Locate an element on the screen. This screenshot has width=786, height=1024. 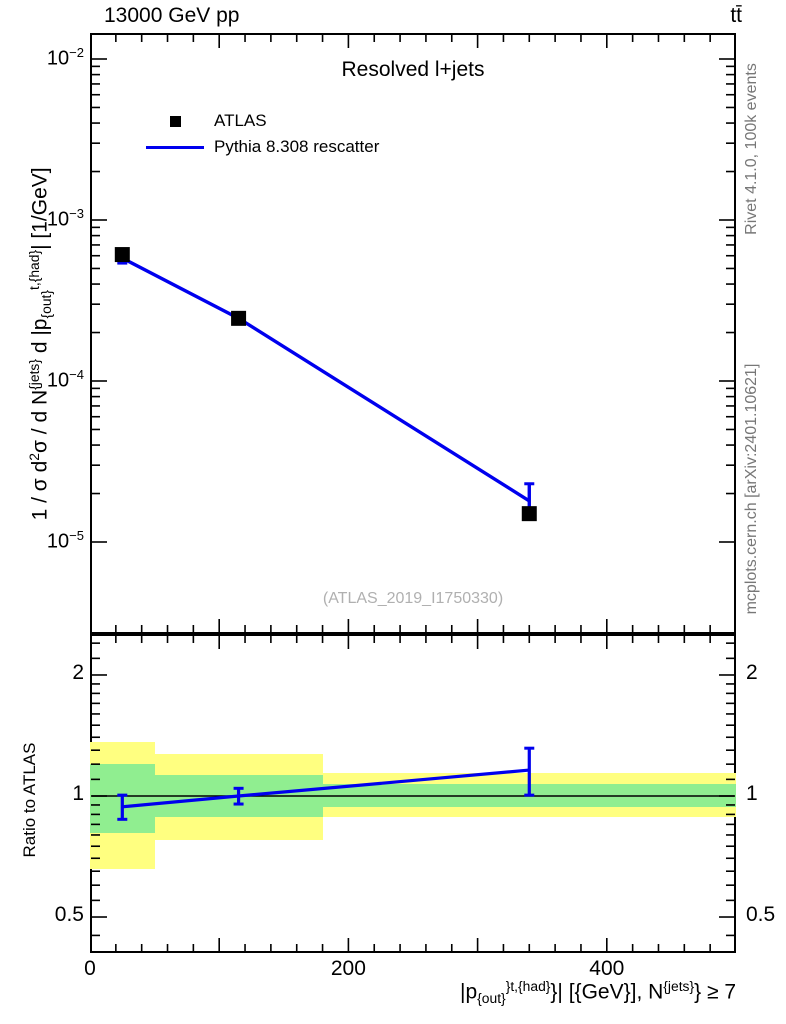
main-y-tick-label: 10−2 is located at coordinates (42, 58).